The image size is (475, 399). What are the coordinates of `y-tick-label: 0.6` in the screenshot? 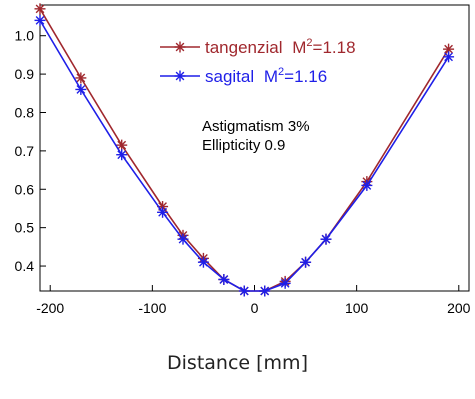 It's located at (25, 189).